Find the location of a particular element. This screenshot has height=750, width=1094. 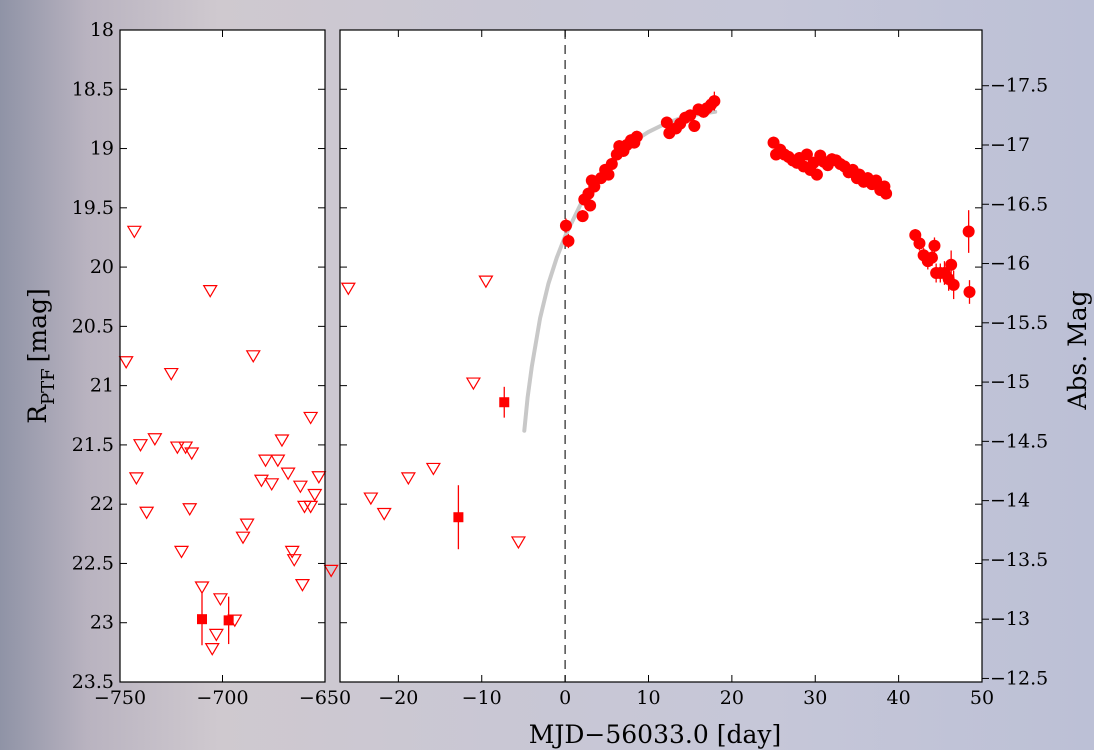

y2-tick-label: −17.5 is located at coordinates (1019, 86).